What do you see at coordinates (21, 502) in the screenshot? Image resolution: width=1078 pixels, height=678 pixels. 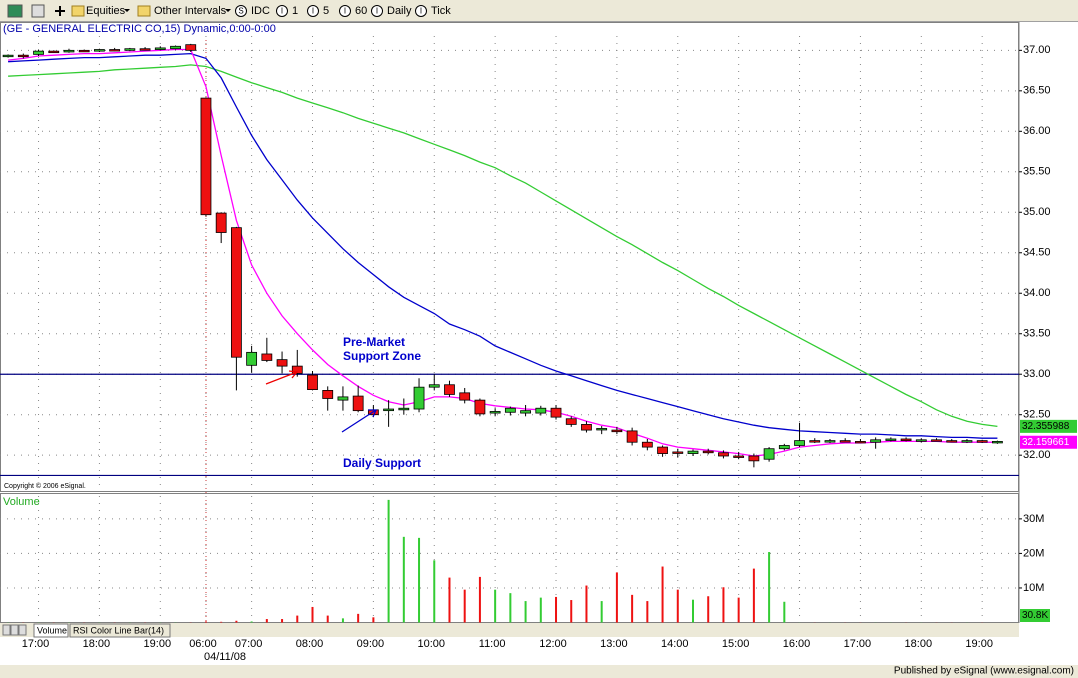 I see `volume-label: Volume` at bounding box center [21, 502].